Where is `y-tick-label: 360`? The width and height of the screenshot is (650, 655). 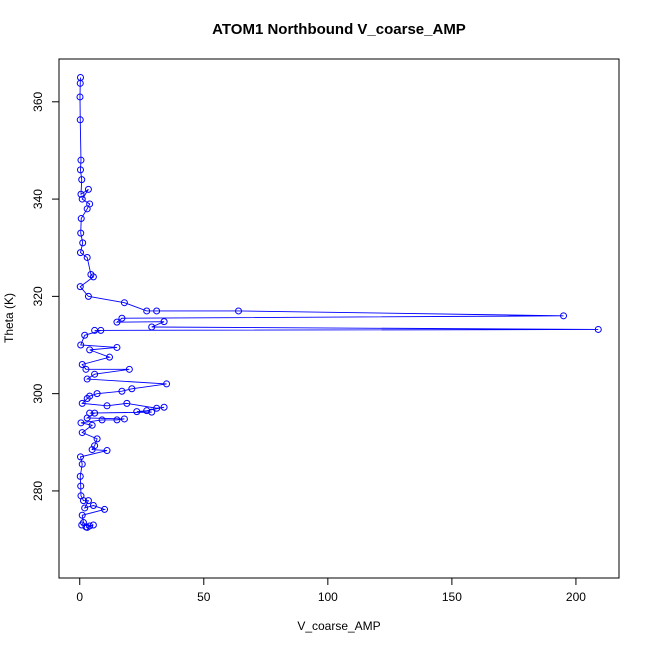 y-tick-label: 360 is located at coordinates (38, 101).